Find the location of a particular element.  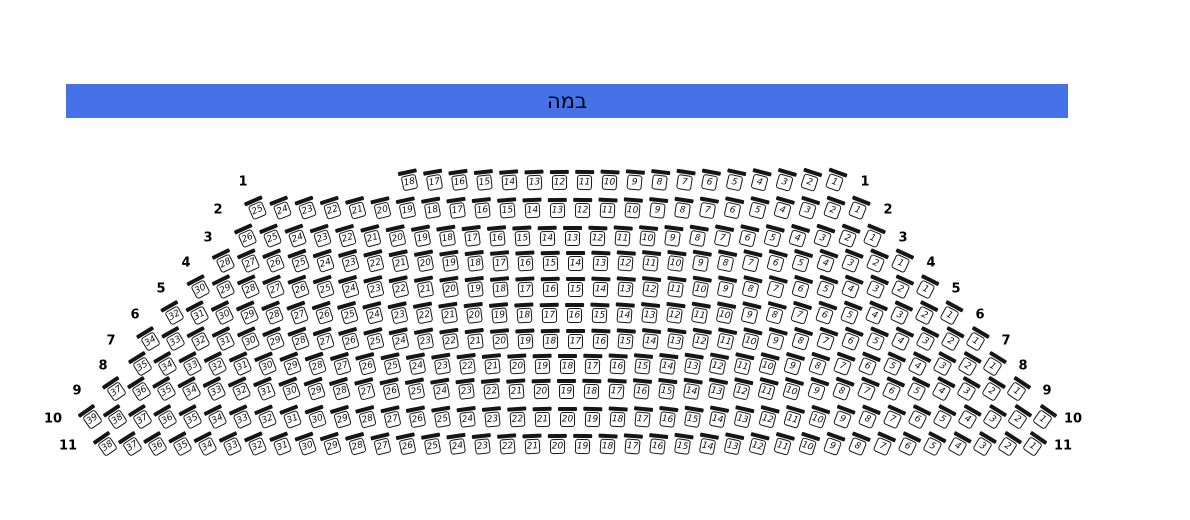

seat-row11-17: 17 is located at coordinates (633, 443).